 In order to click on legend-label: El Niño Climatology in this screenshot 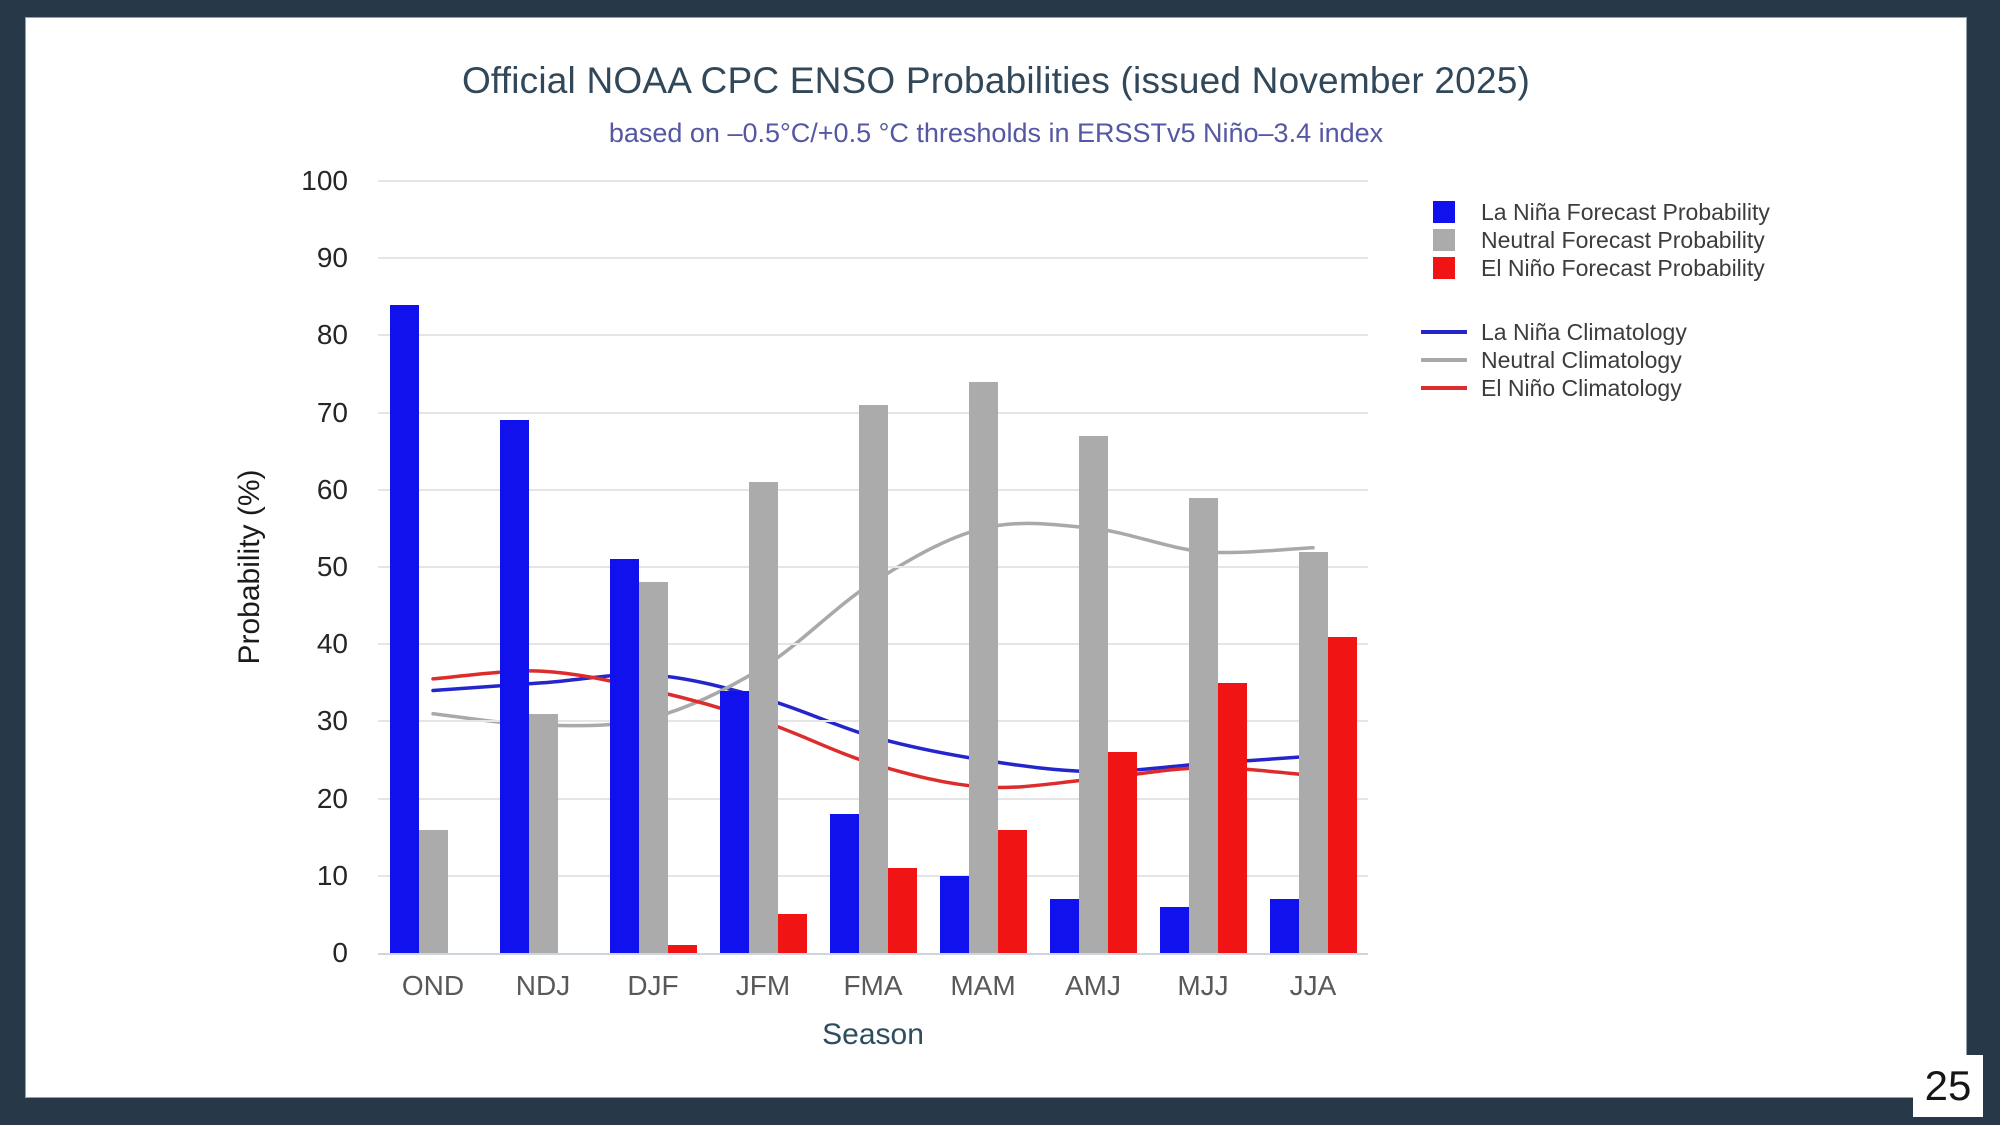, I will do `click(1581, 387)`.